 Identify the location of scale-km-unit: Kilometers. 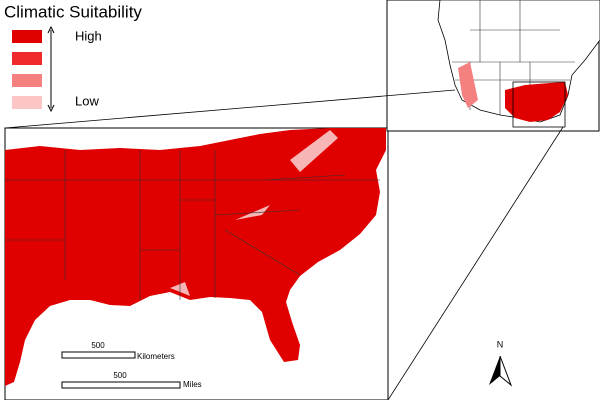
(156, 356).